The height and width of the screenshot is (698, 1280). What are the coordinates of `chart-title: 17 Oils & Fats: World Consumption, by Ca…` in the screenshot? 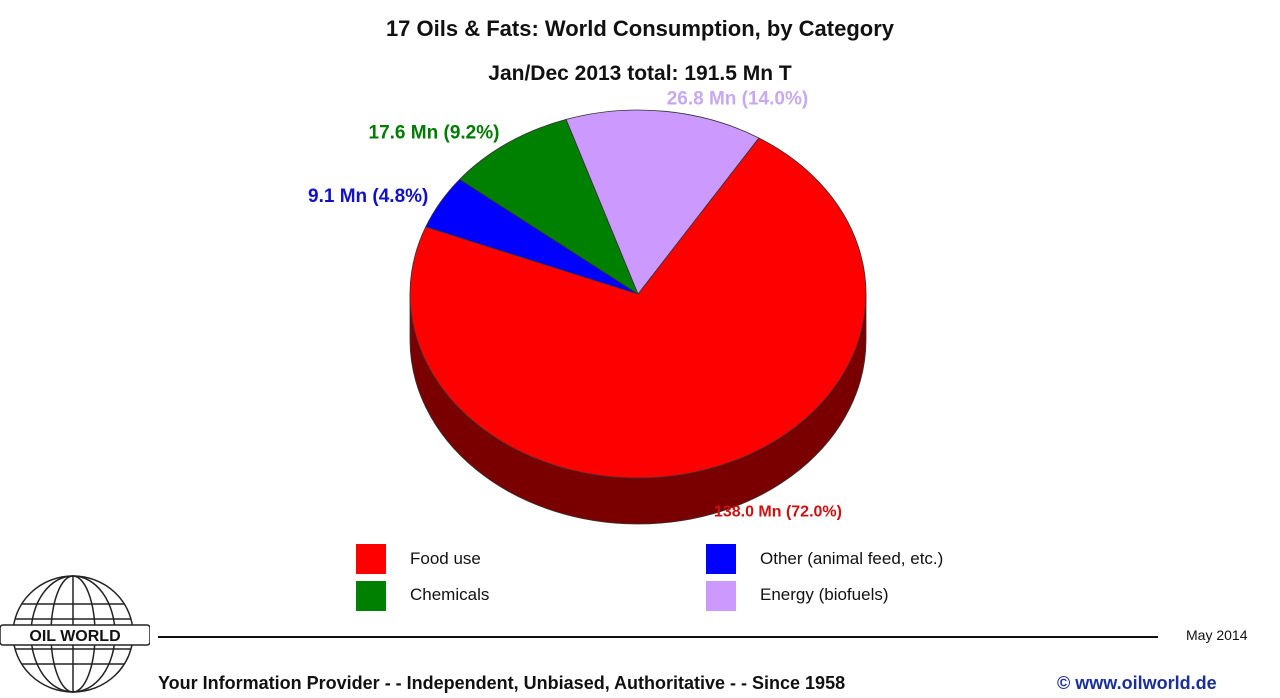 It's located at (640, 28).